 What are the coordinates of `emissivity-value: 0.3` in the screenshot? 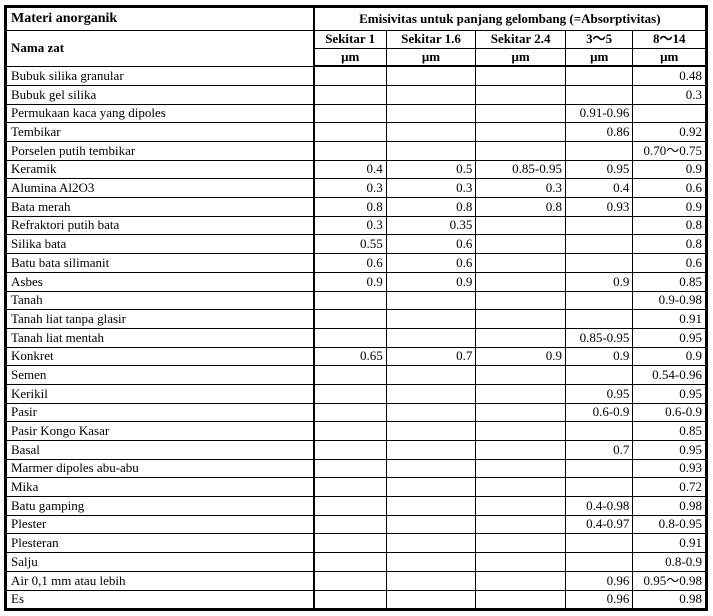 It's located at (669, 94).